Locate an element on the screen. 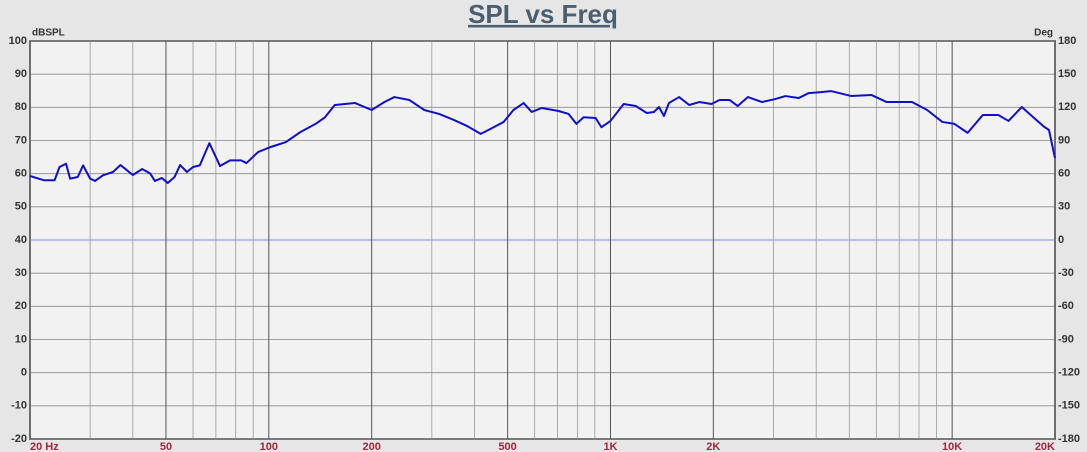  chart-title: SPL vs Freq is located at coordinates (543, 14).